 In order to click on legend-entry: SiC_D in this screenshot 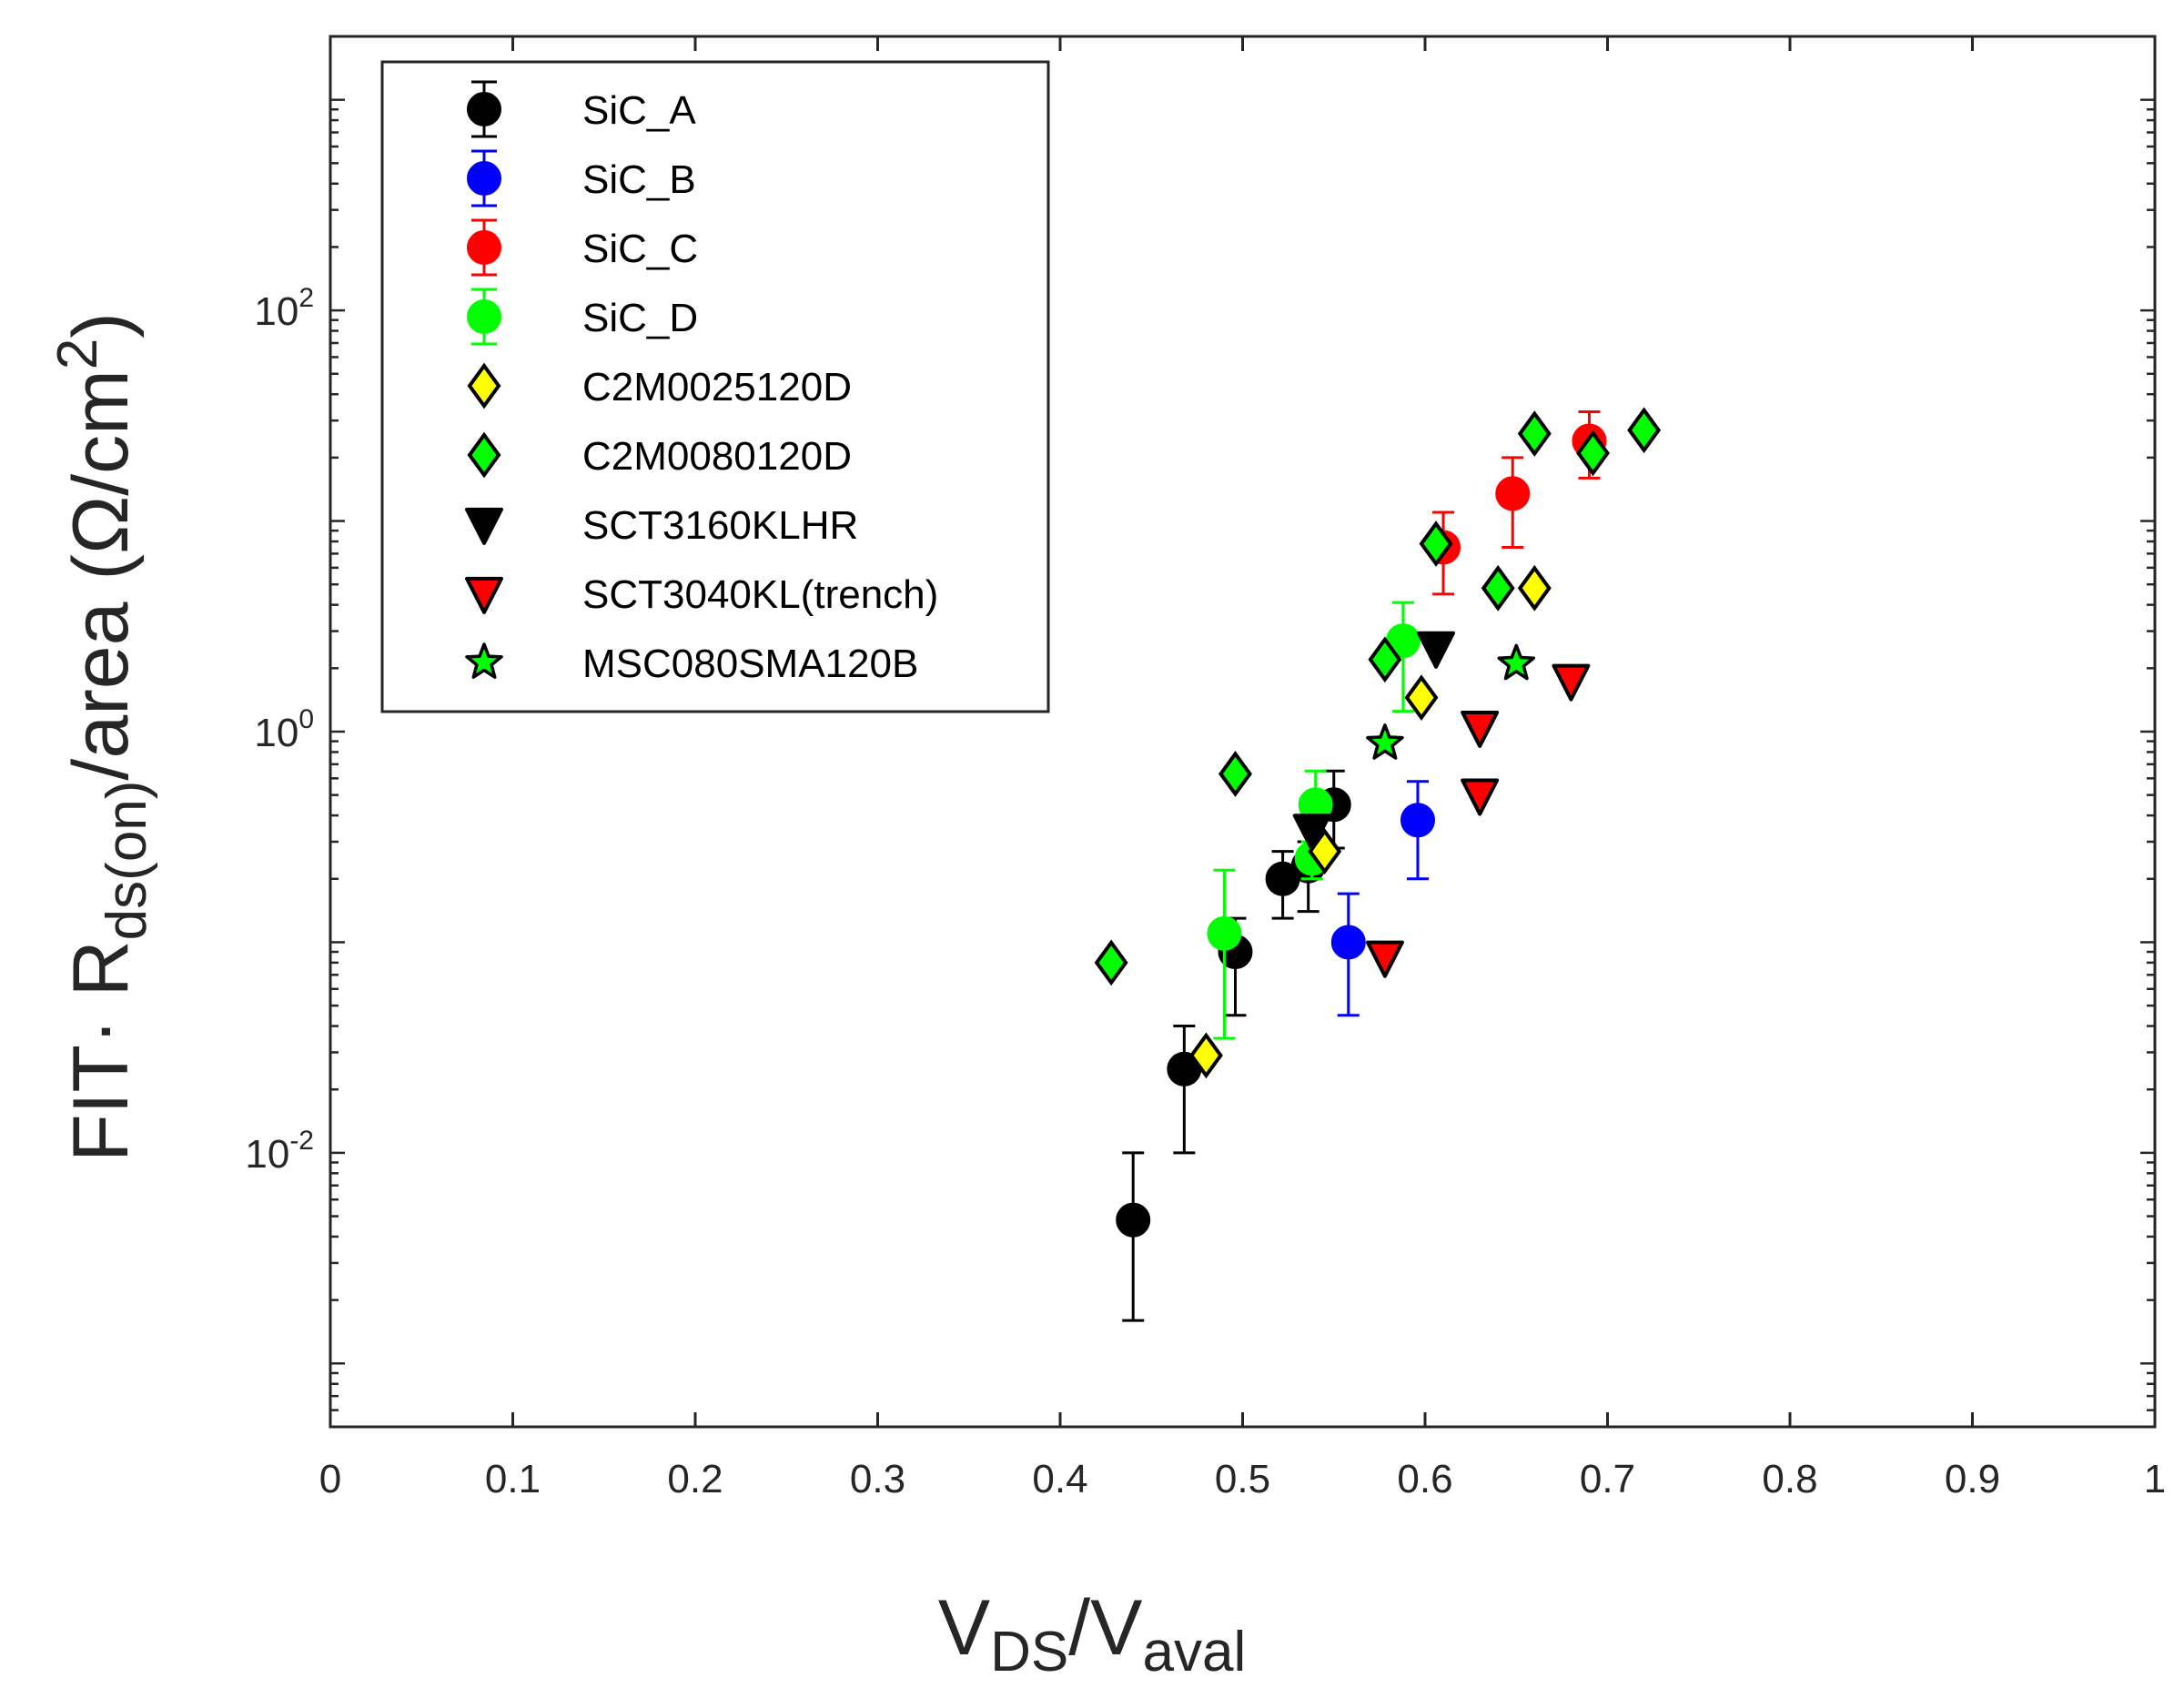, I will do `click(583, 317)`.